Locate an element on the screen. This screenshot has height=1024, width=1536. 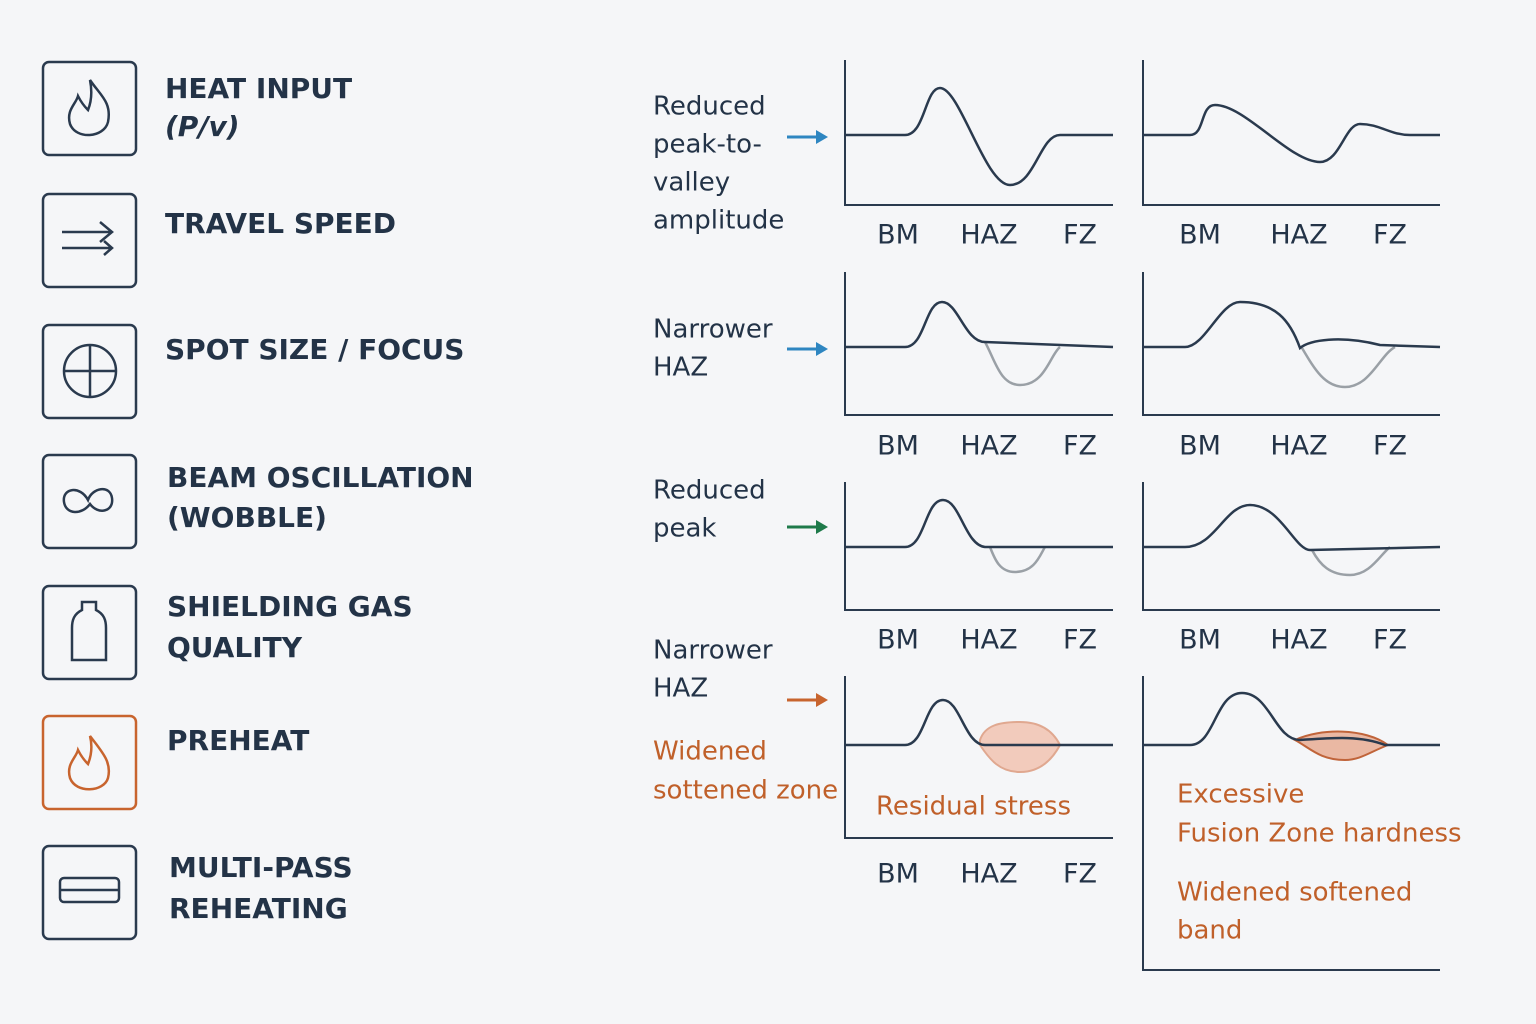
parameter-label: (P/v) is located at coordinates (202, 126).